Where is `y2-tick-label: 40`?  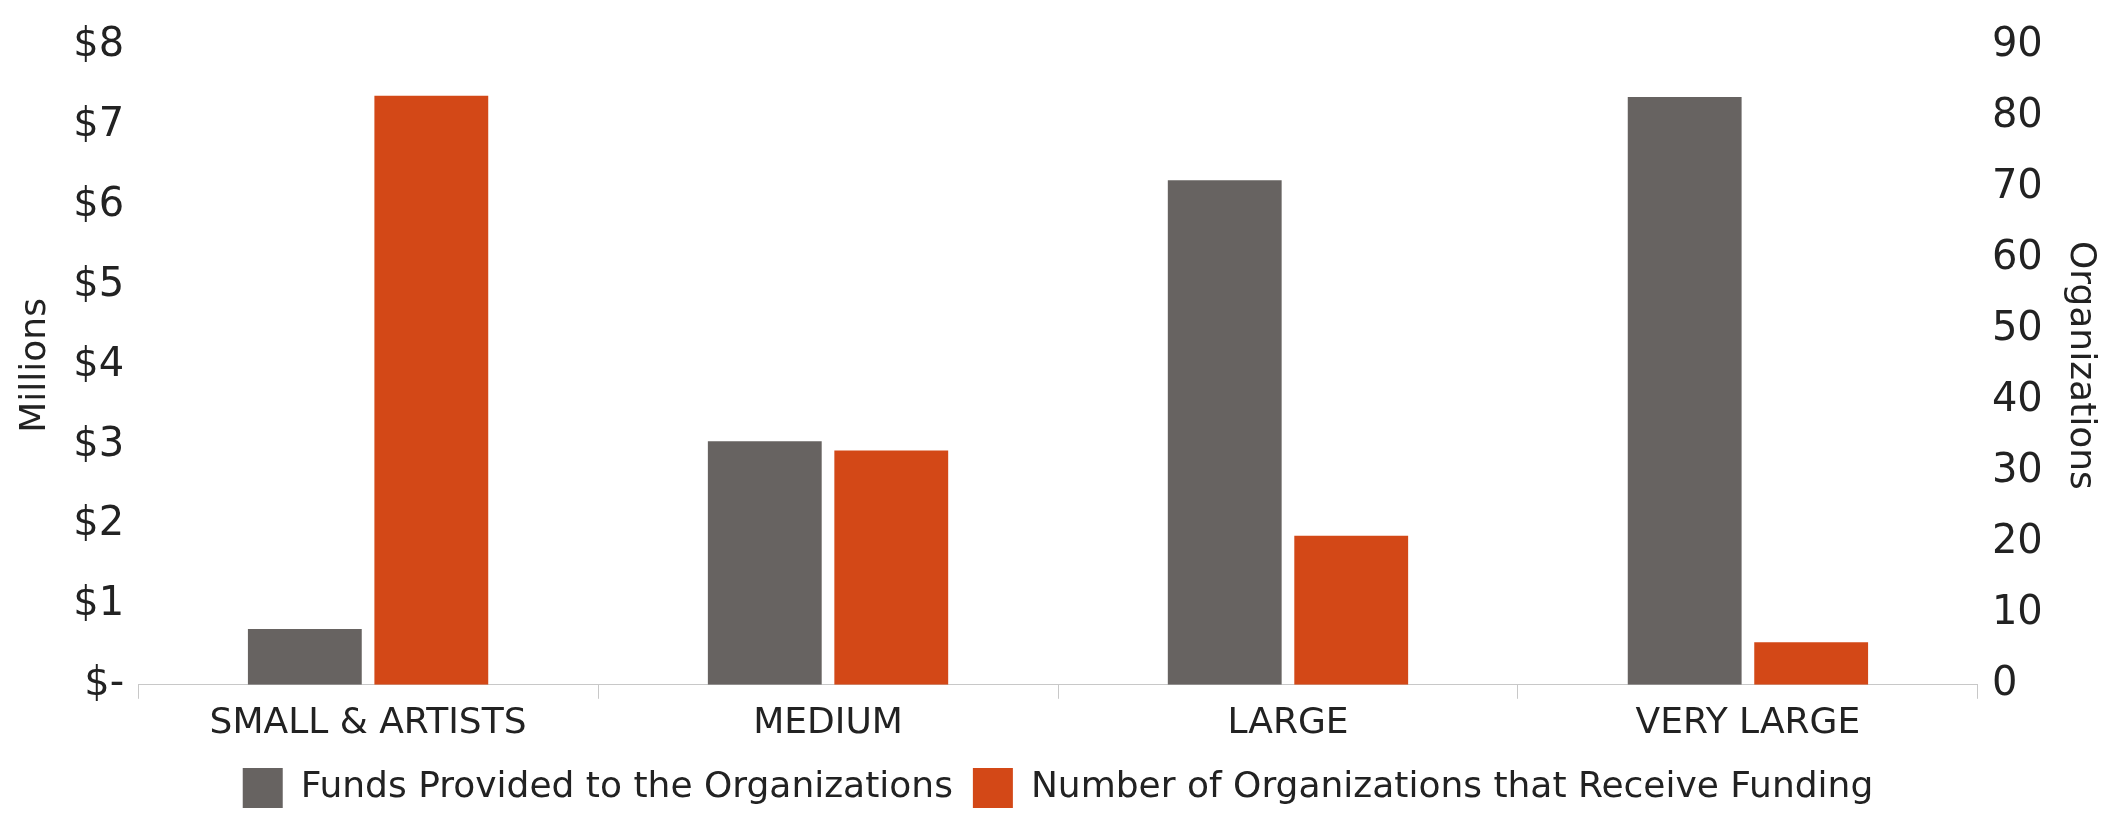
y2-tick-label: 40 is located at coordinates (2017, 397).